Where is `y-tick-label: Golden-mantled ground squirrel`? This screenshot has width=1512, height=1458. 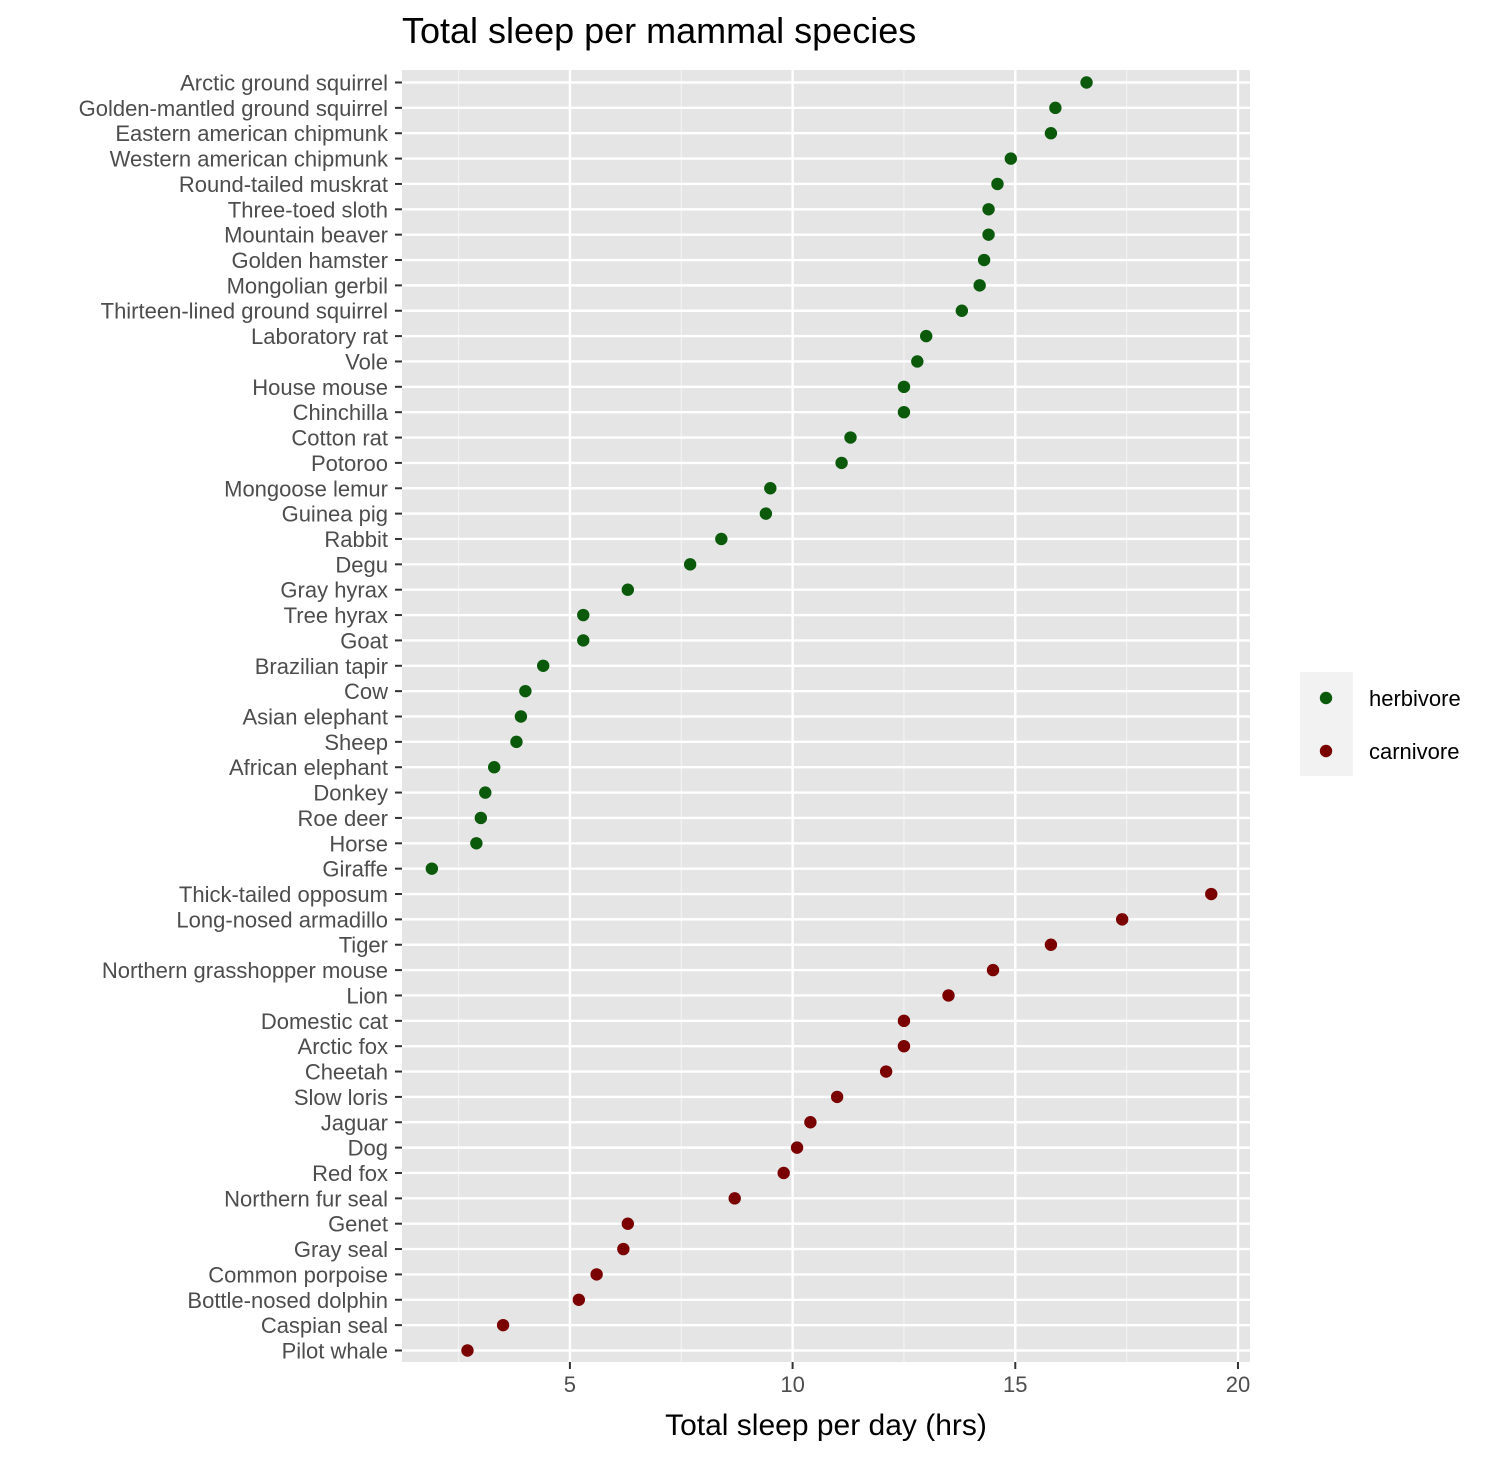
y-tick-label: Golden-mantled ground squirrel is located at coordinates (233, 108).